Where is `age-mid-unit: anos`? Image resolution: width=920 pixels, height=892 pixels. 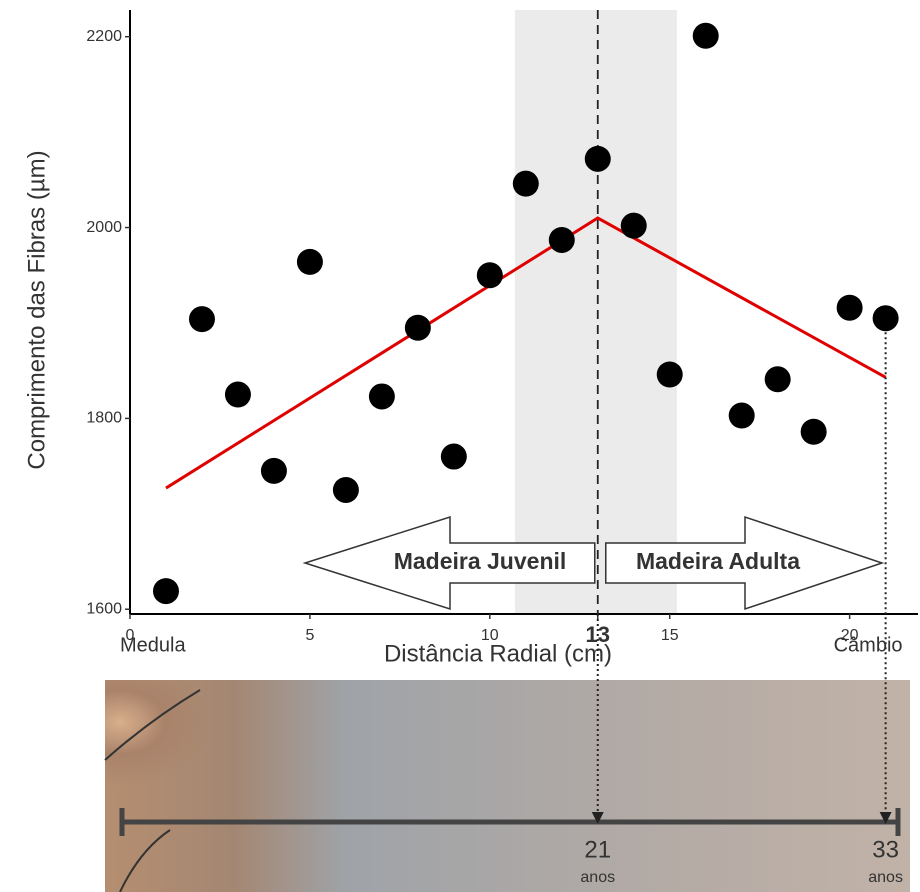
age-mid-unit: anos is located at coordinates (597, 877).